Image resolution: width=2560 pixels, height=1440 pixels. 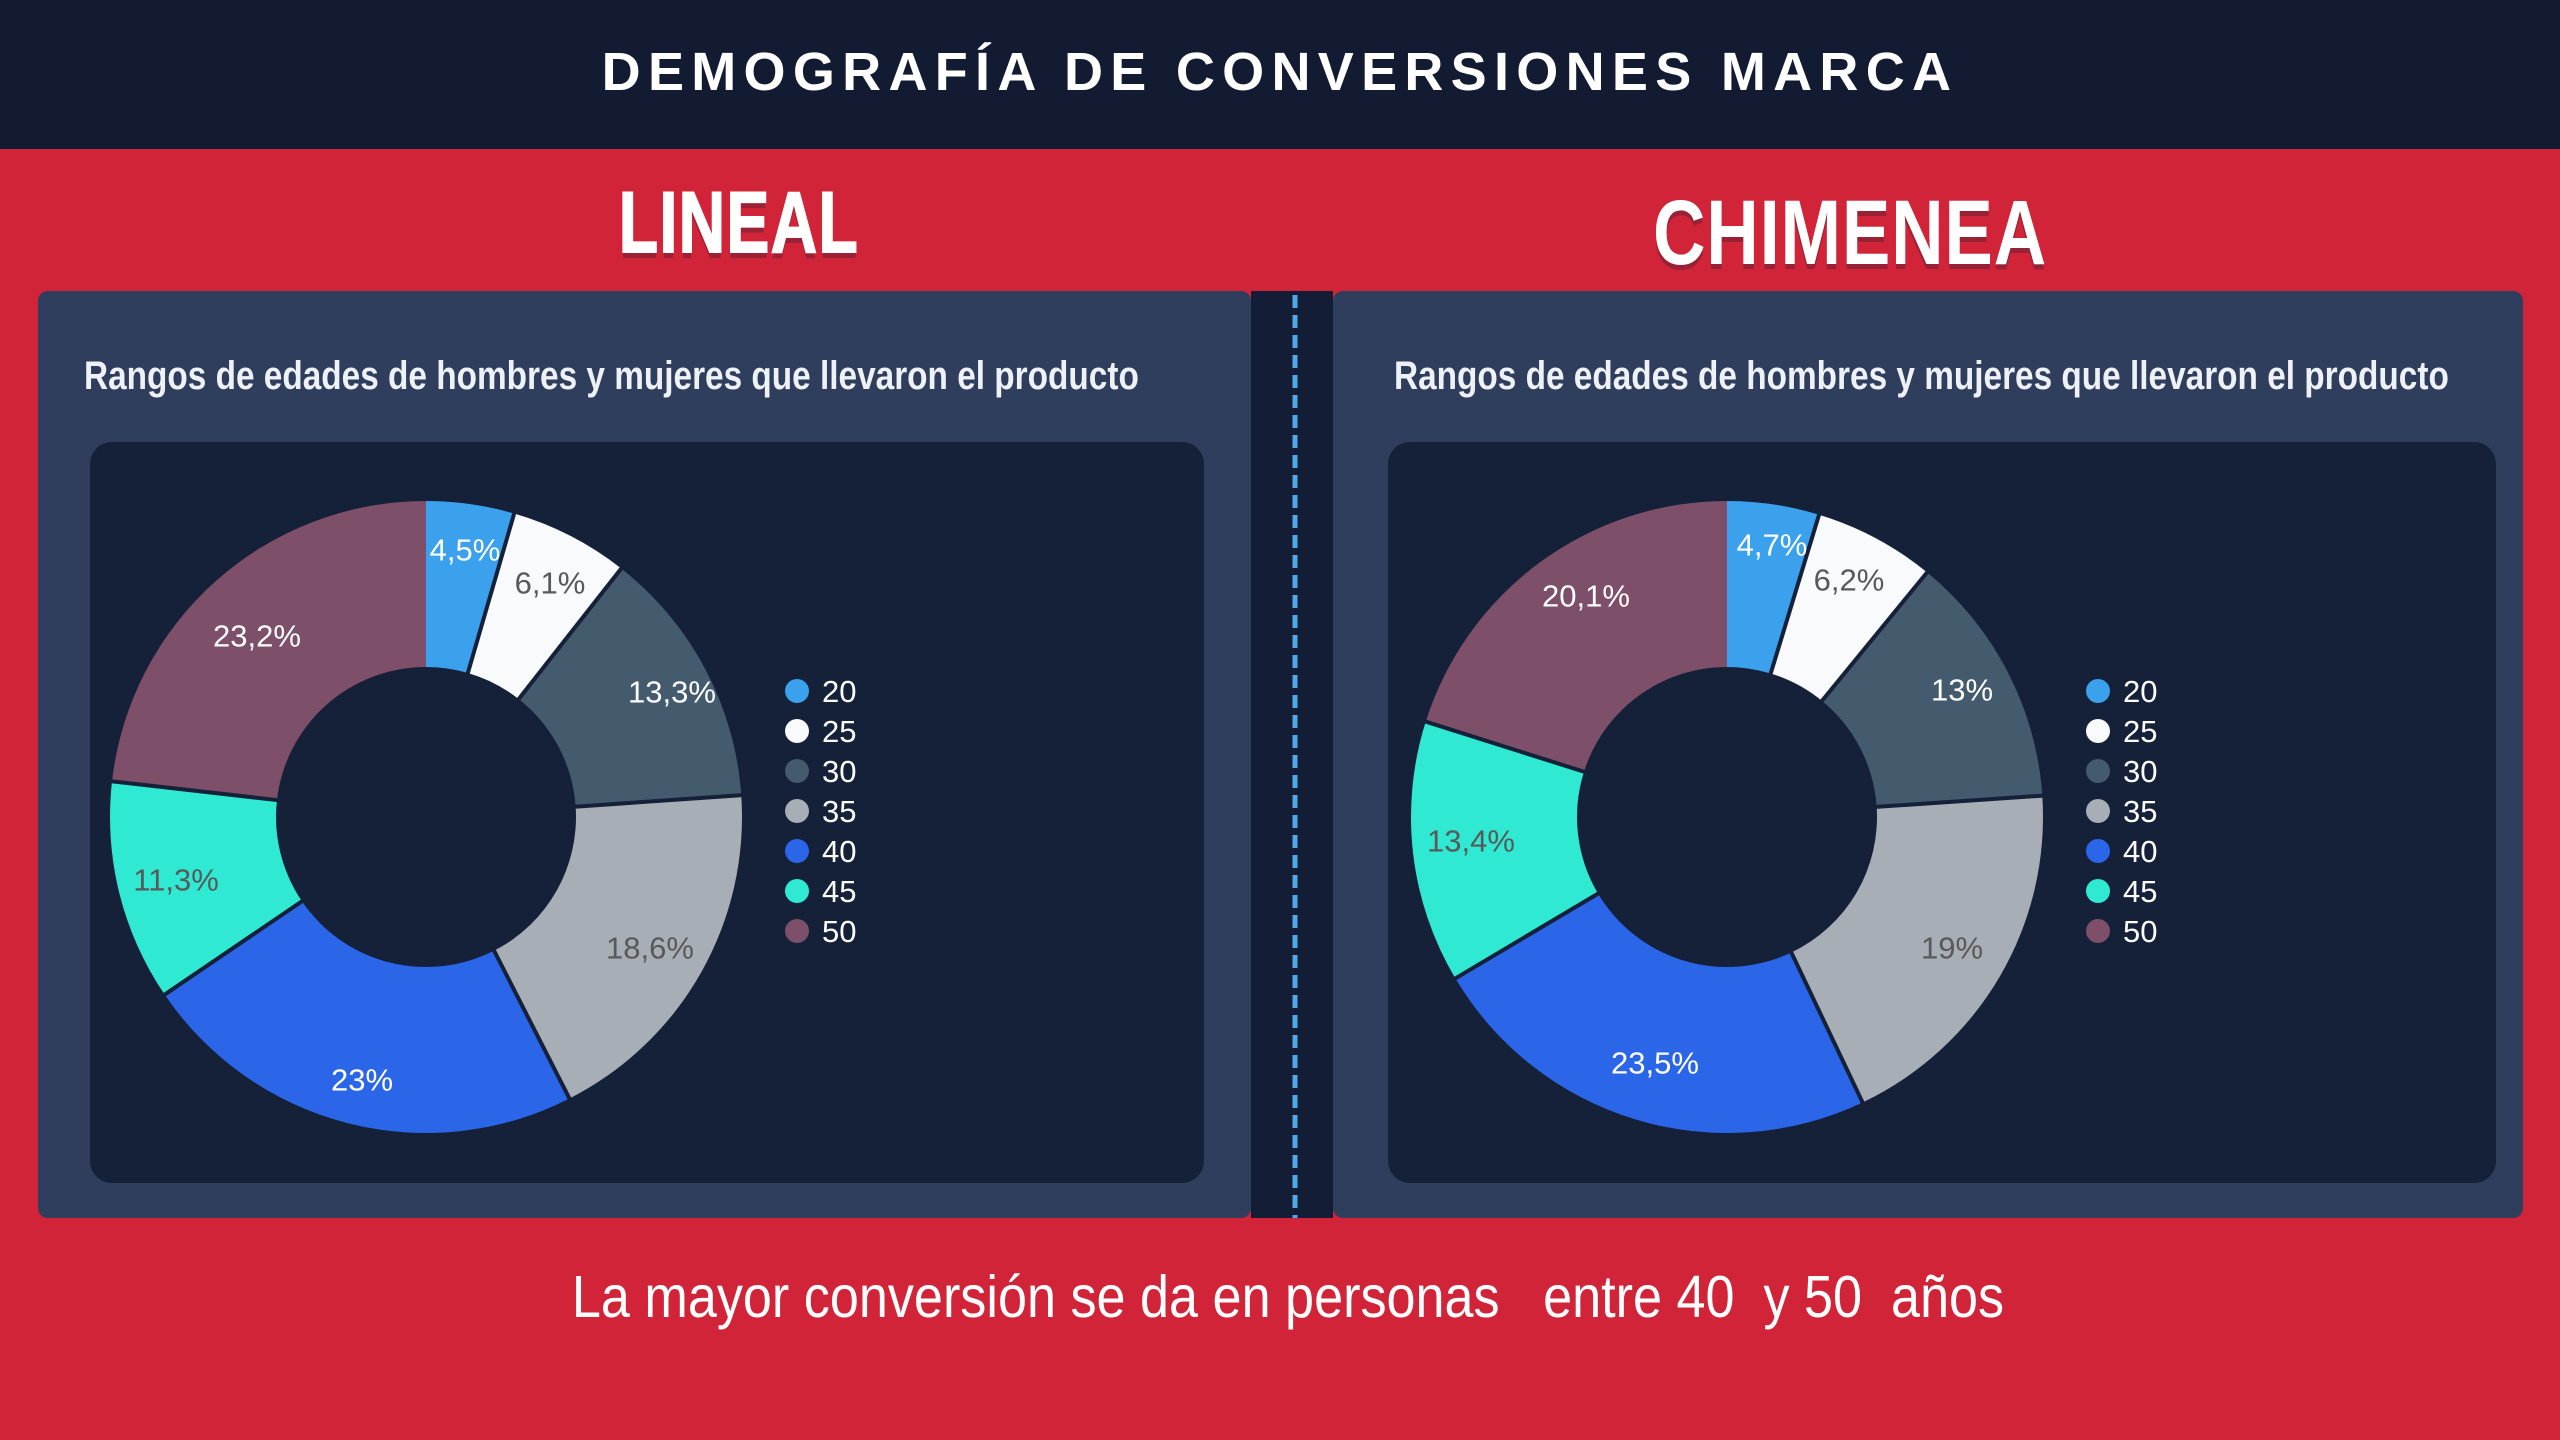 I want to click on svg-text: 18,6%, so click(x=650, y=948).